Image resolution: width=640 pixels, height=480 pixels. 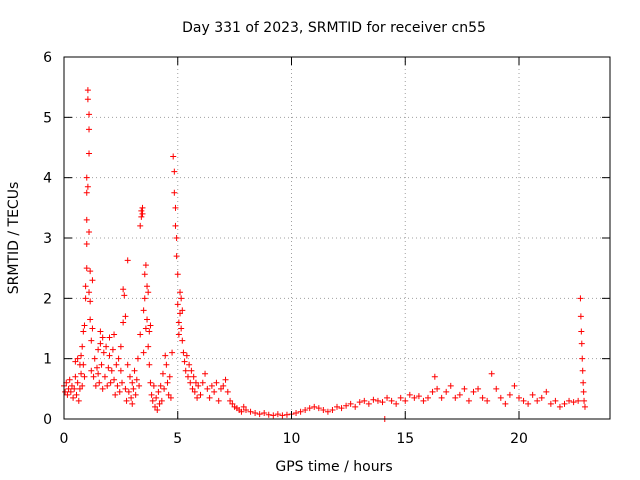 What do you see at coordinates (47, 239) in the screenshot?
I see `y-tick-label: 3` at bounding box center [47, 239].